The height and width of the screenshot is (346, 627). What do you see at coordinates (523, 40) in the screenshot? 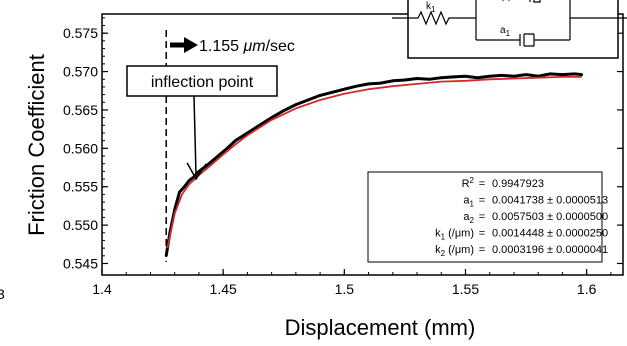
I see `inset-lower-branch` at bounding box center [523, 40].